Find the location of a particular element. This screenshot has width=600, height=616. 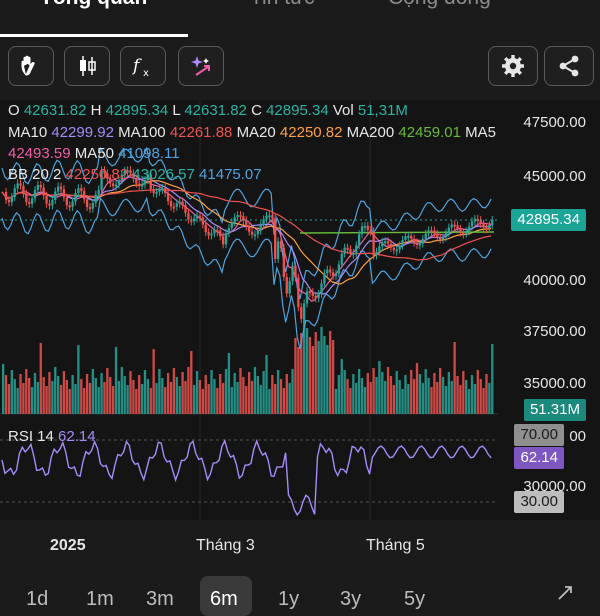

high-label: H is located at coordinates (96, 110).